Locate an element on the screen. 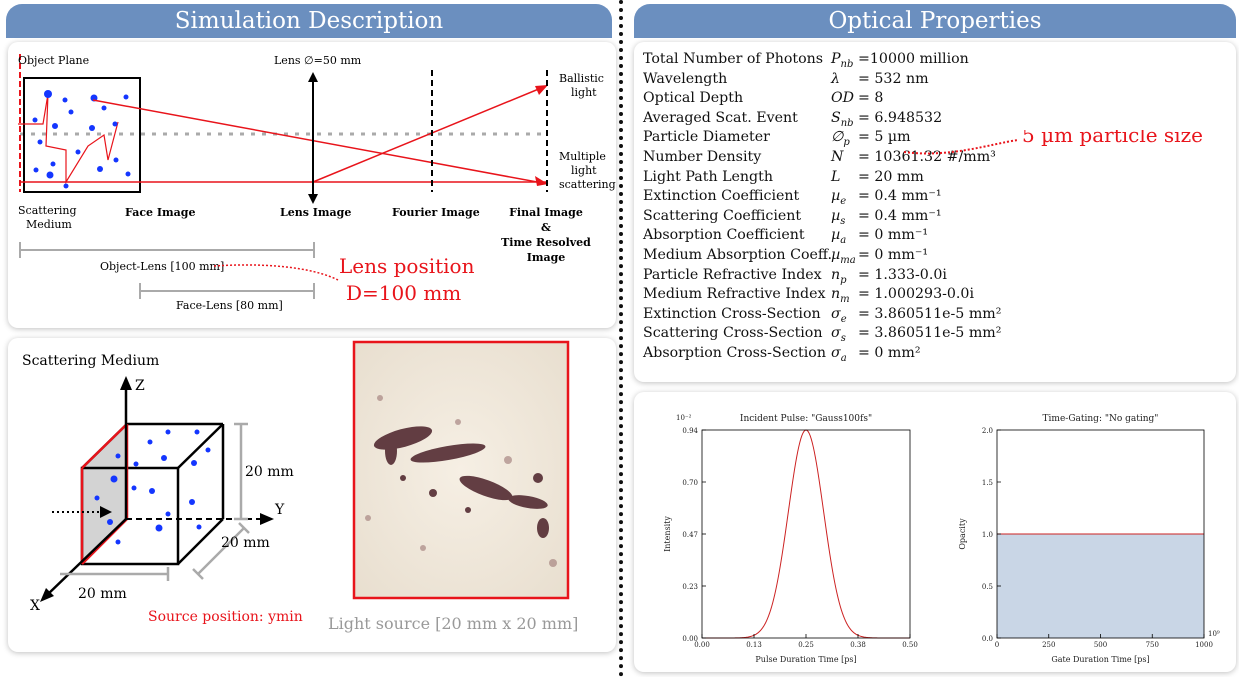 The height and width of the screenshot is (677, 1239). panel-divider is located at coordinates (621, 338).